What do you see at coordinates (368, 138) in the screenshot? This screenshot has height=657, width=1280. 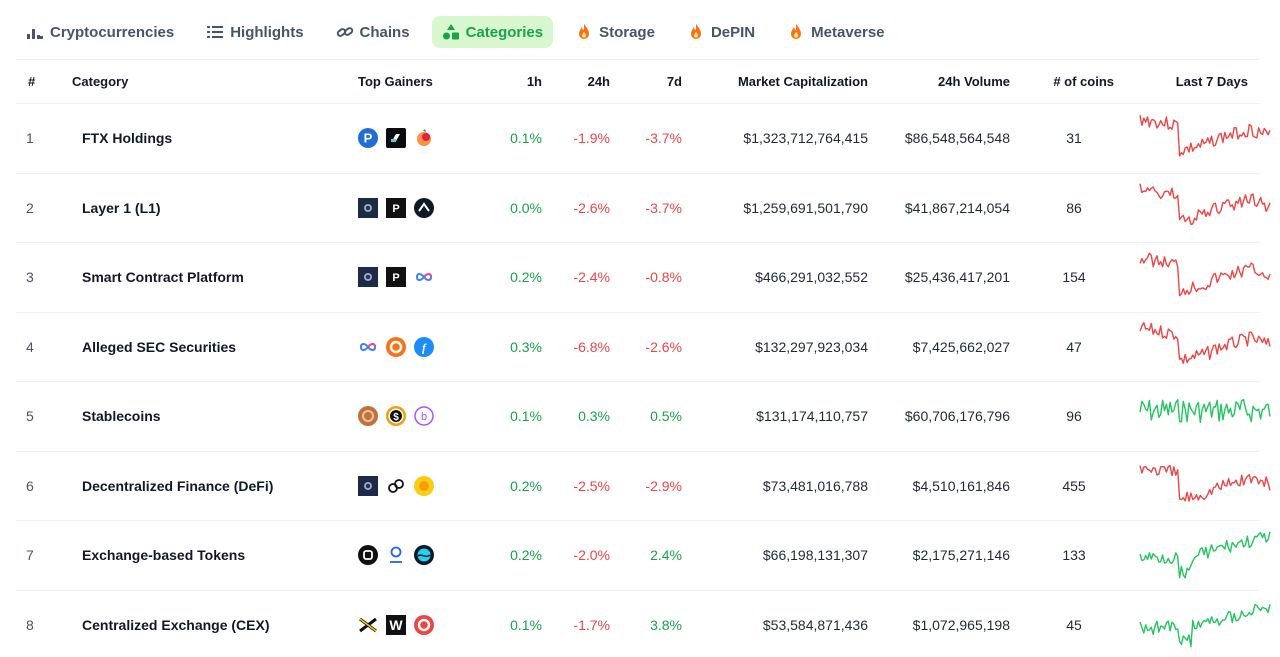 I see `pocket-network-coin-icon: P` at bounding box center [368, 138].